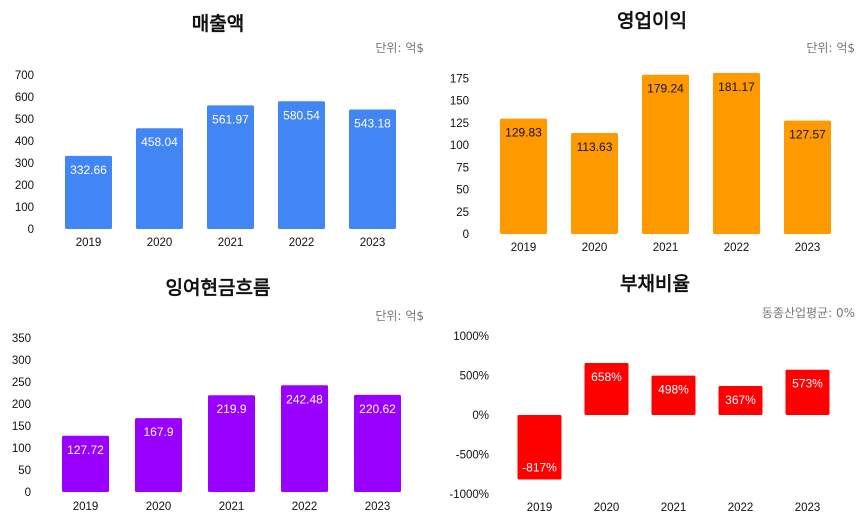 This screenshot has width=868, height=526. I want to click on y-tick-label: 500, so click(24, 120).